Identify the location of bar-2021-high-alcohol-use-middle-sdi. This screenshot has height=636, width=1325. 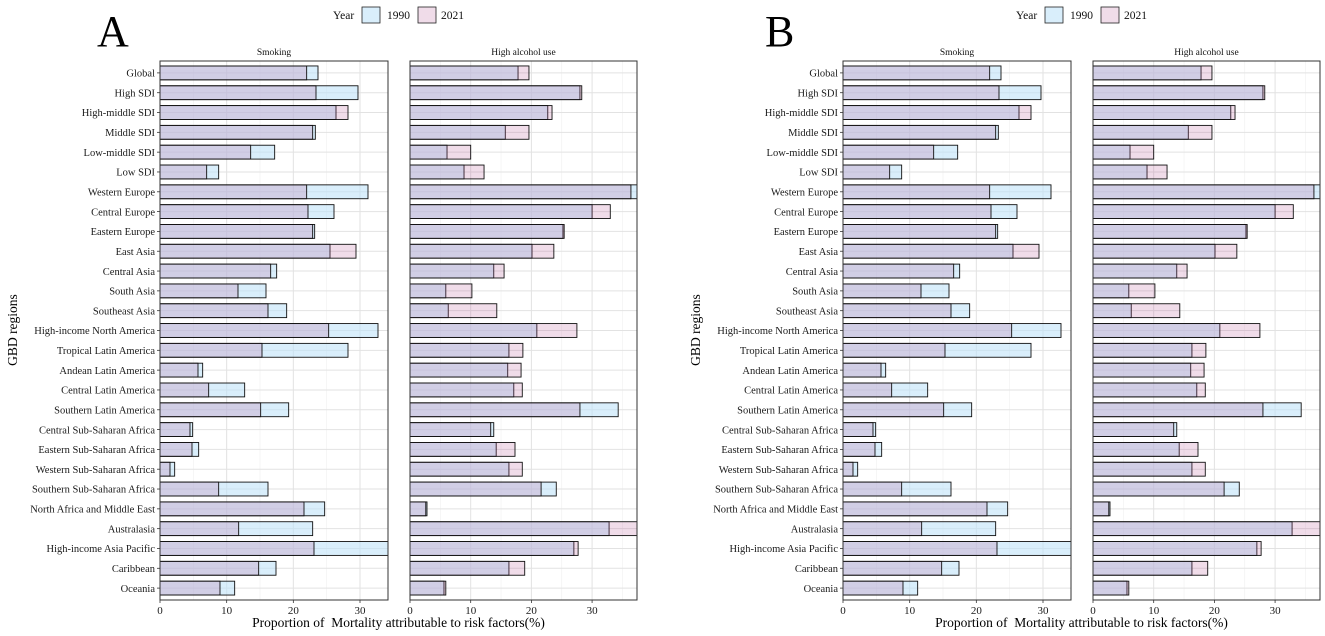
(1153, 132).